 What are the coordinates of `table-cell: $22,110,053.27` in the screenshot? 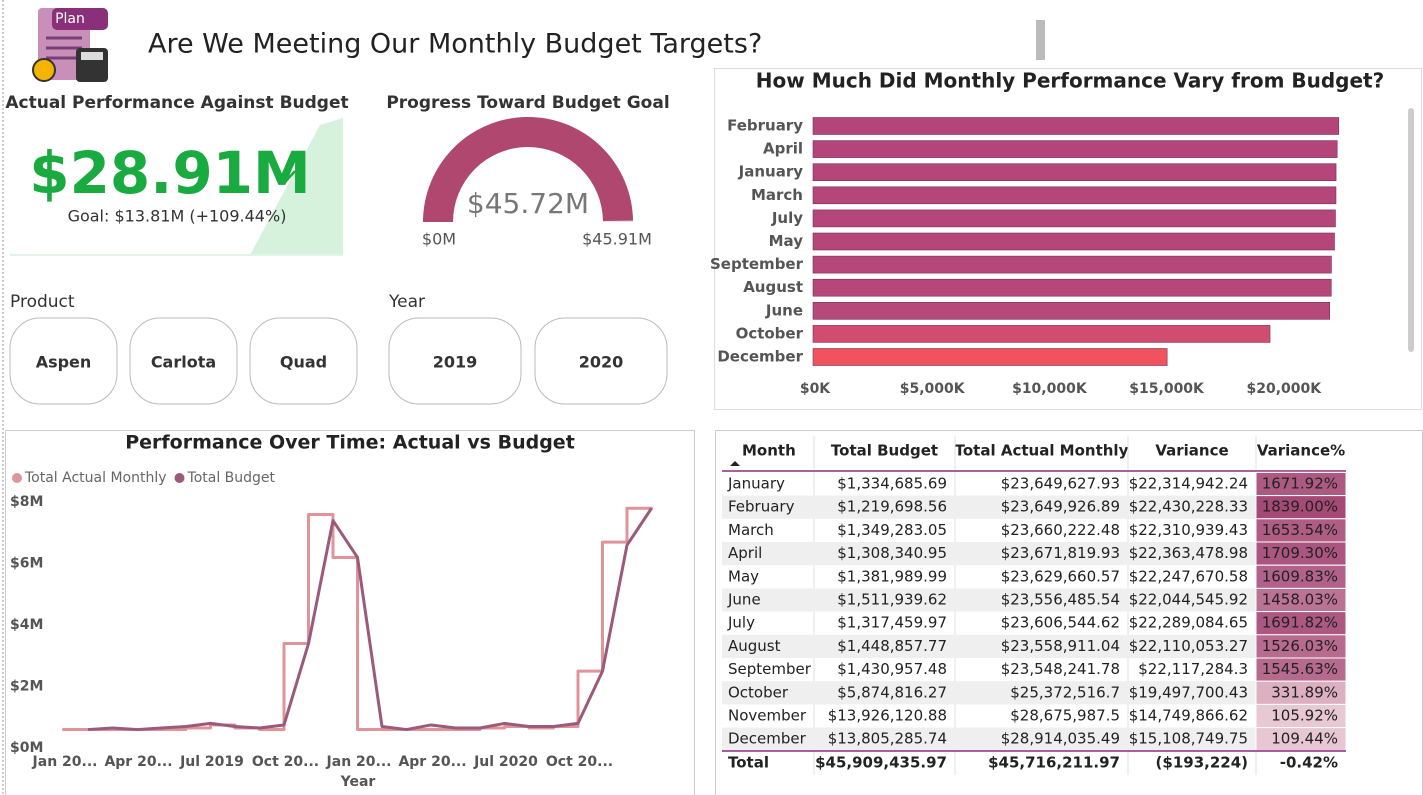 It's located at (1188, 646).